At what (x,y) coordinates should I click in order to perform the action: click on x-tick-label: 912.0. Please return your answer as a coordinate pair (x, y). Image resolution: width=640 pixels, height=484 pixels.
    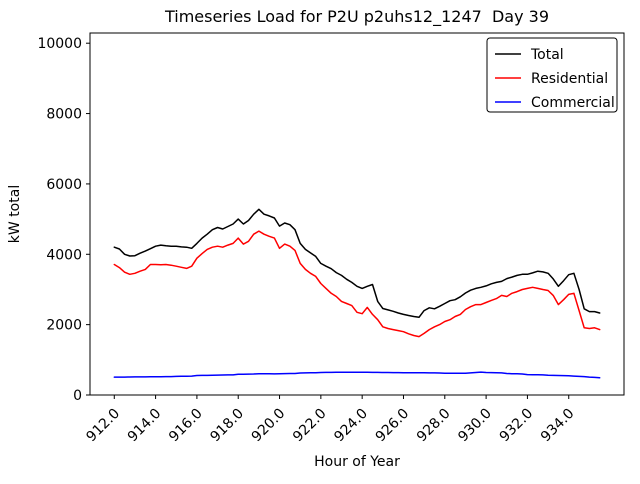
    Looking at the image, I should click on (103, 426).